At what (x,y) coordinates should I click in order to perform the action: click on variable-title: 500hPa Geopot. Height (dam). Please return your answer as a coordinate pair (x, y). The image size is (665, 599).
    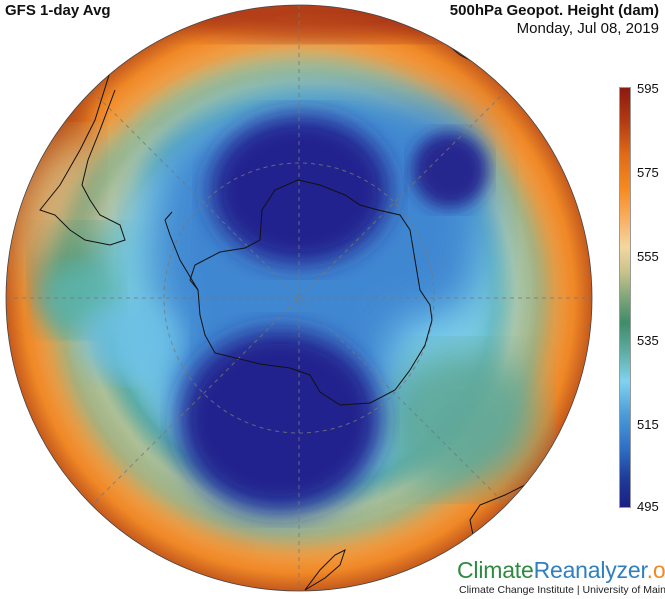
    Looking at the image, I should click on (554, 10).